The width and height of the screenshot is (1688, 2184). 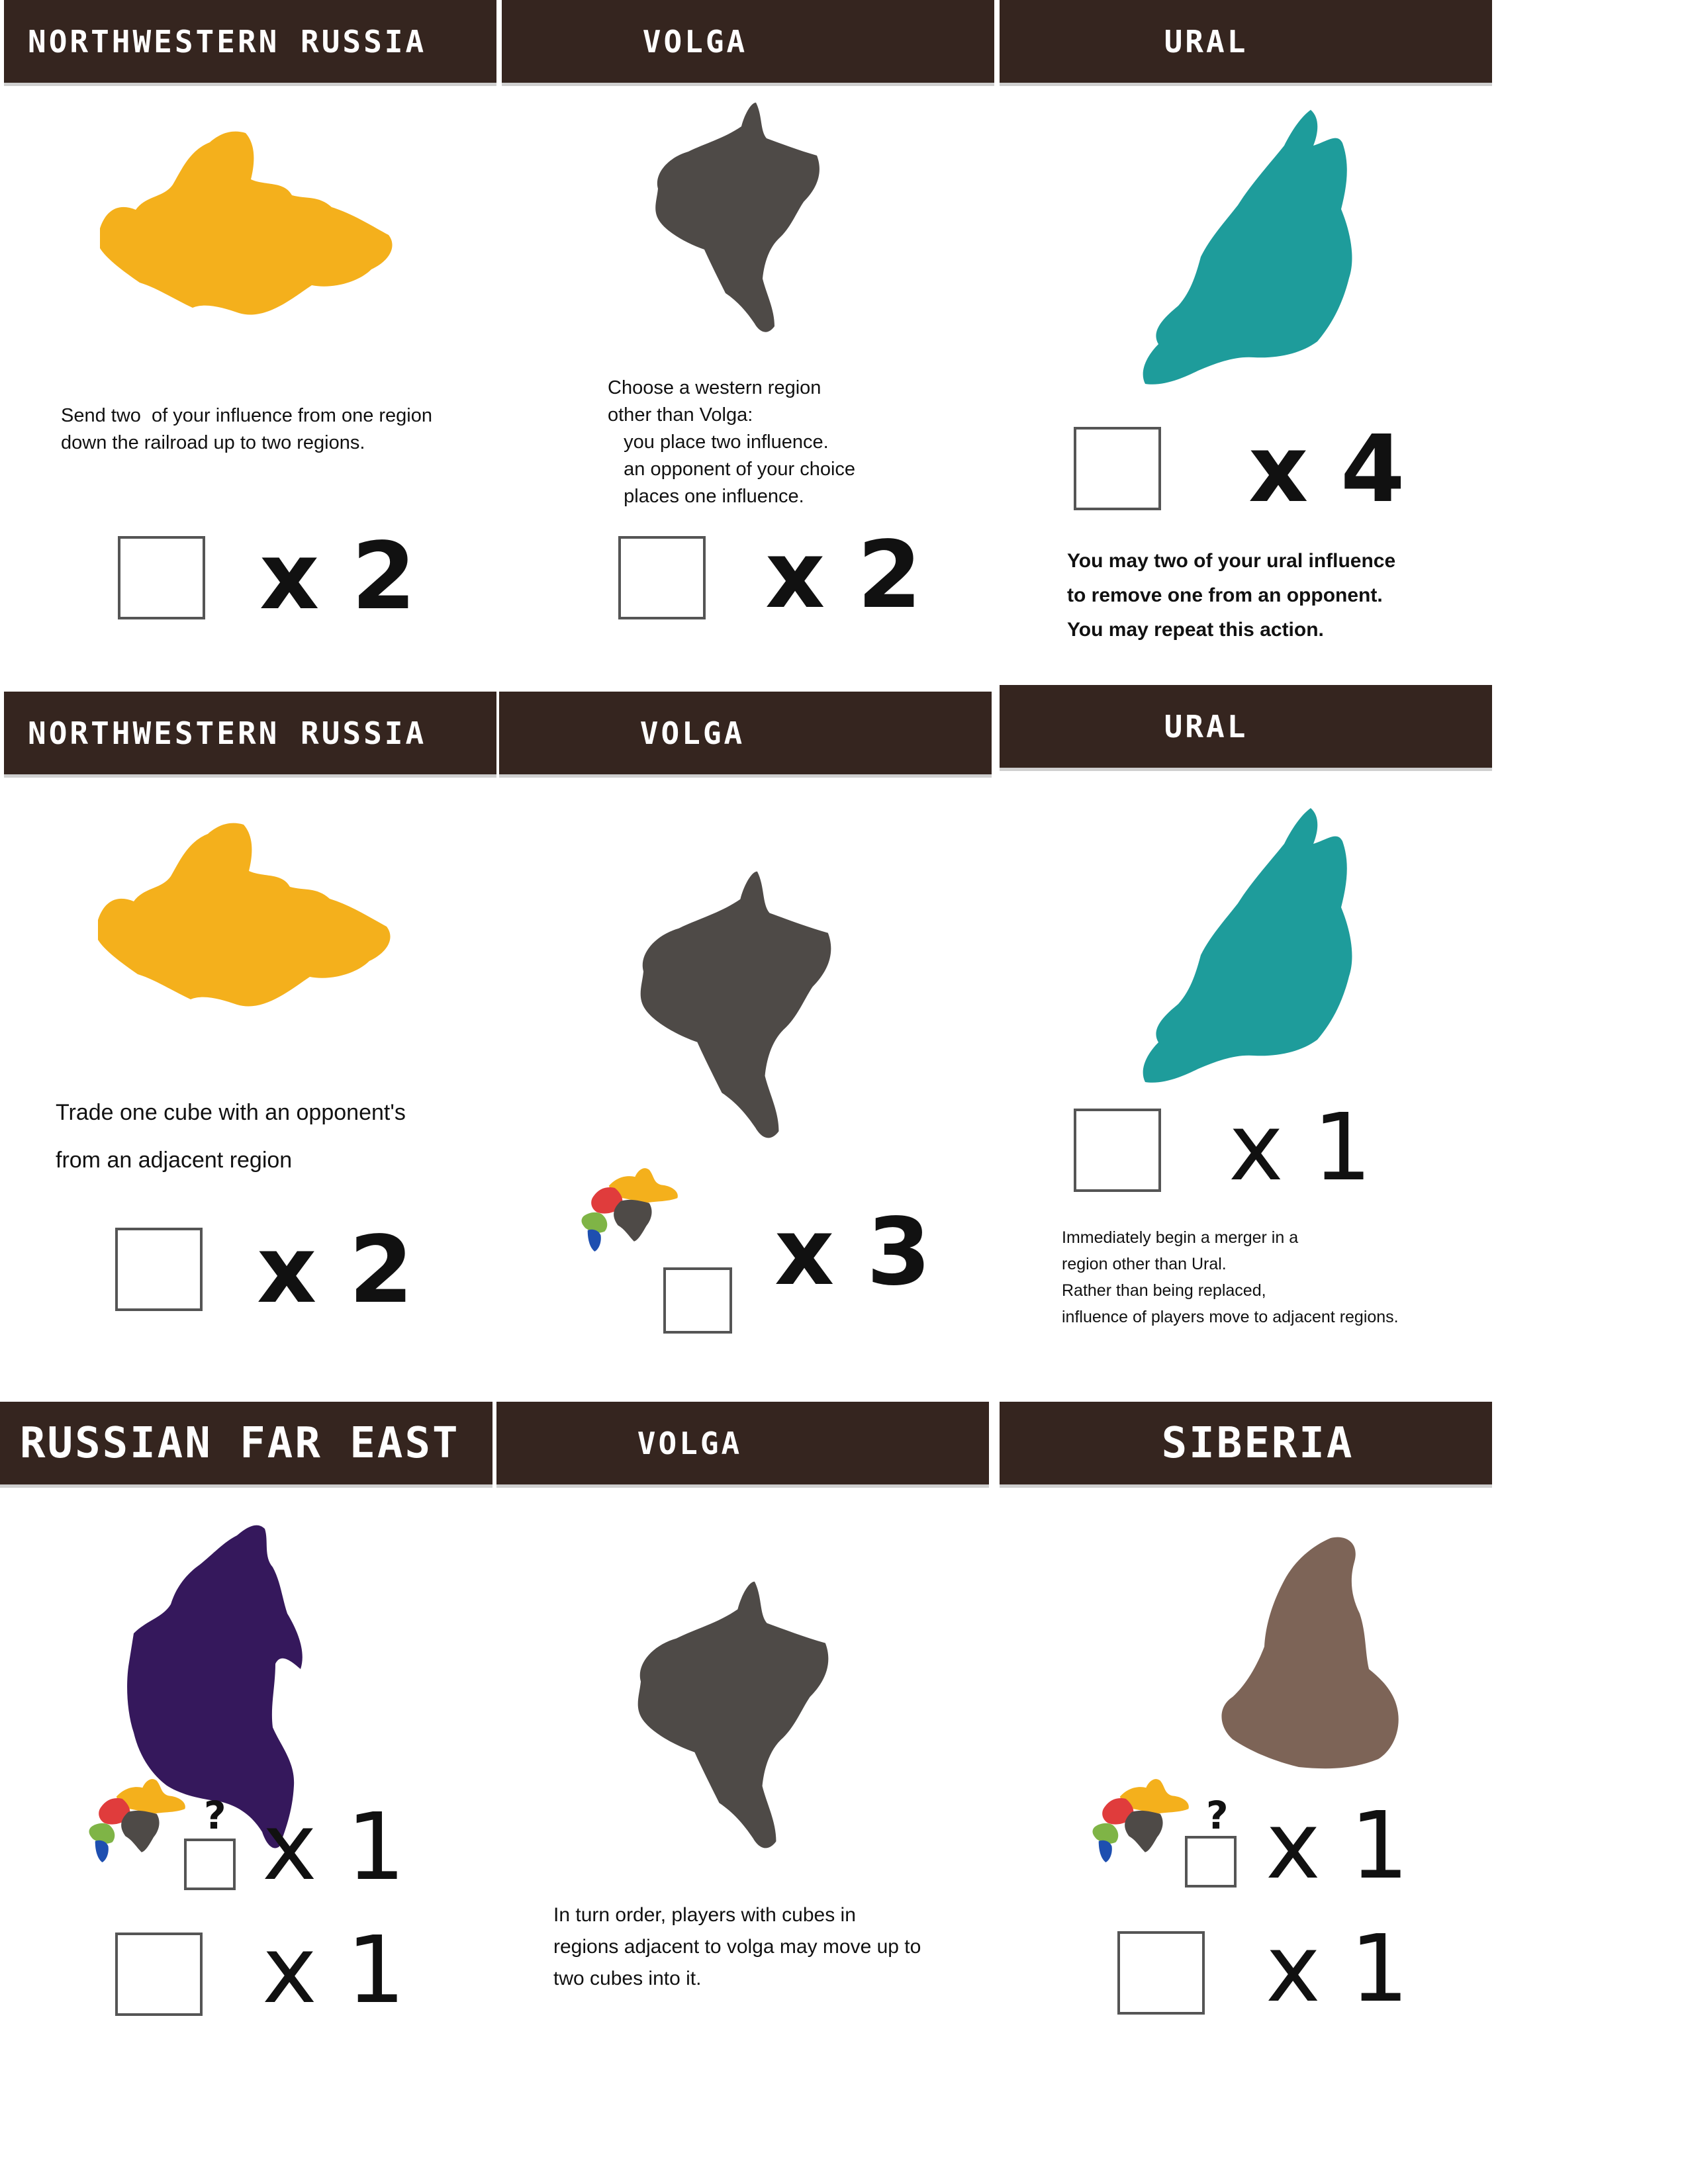 I want to click on multiplier: x 3, so click(x=852, y=1252).